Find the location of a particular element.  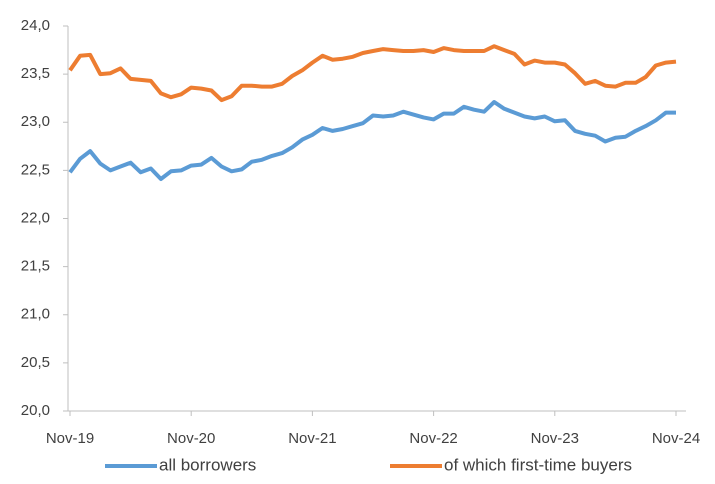

y-tick-label: 24,0 is located at coordinates (35, 25).